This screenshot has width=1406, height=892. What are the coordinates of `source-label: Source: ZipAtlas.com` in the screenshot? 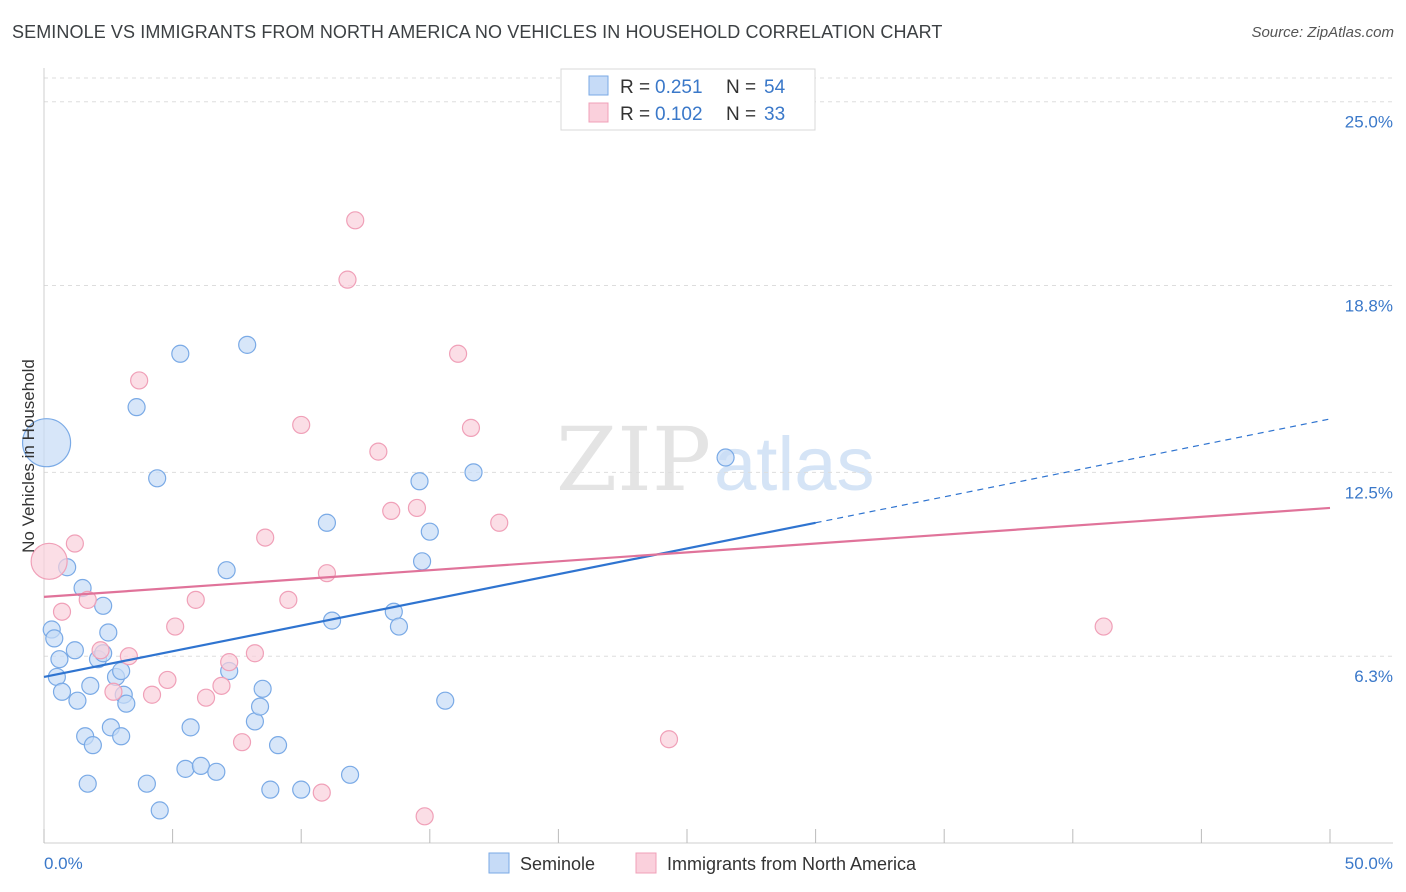 It's located at (1322, 32).